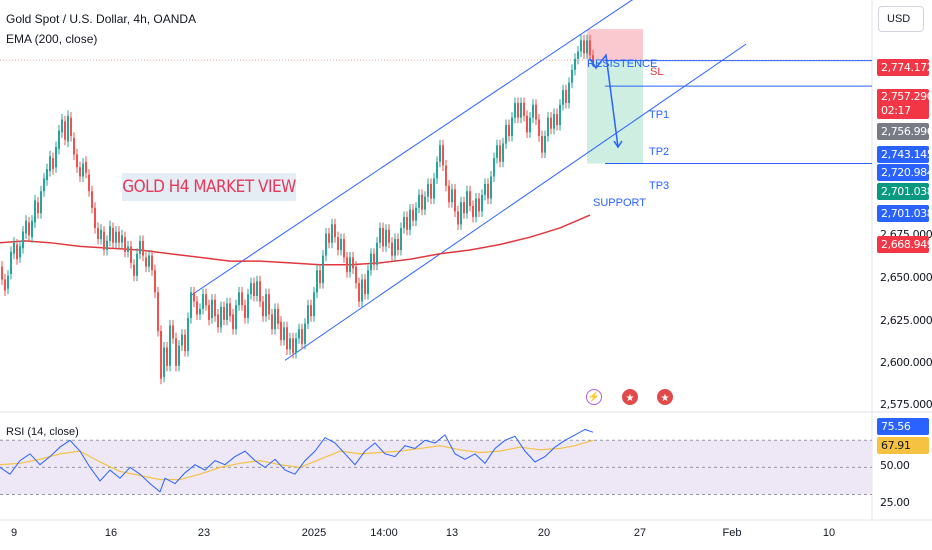 The height and width of the screenshot is (550, 932). Describe the element at coordinates (904, 154) in the screenshot. I see `tp2-price-tag: 2,743.145` at that location.